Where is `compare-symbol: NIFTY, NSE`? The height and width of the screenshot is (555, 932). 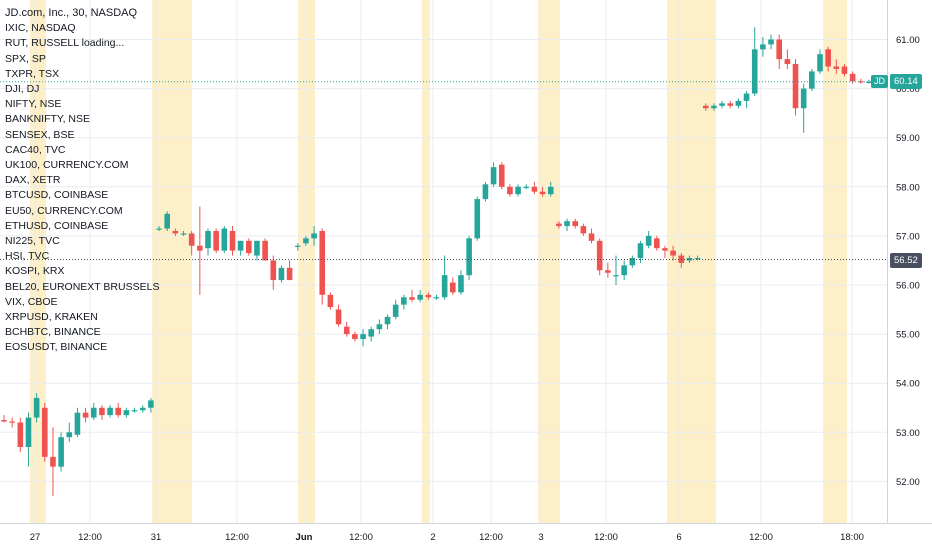
compare-symbol: NIFTY, NSE is located at coordinates (33, 104).